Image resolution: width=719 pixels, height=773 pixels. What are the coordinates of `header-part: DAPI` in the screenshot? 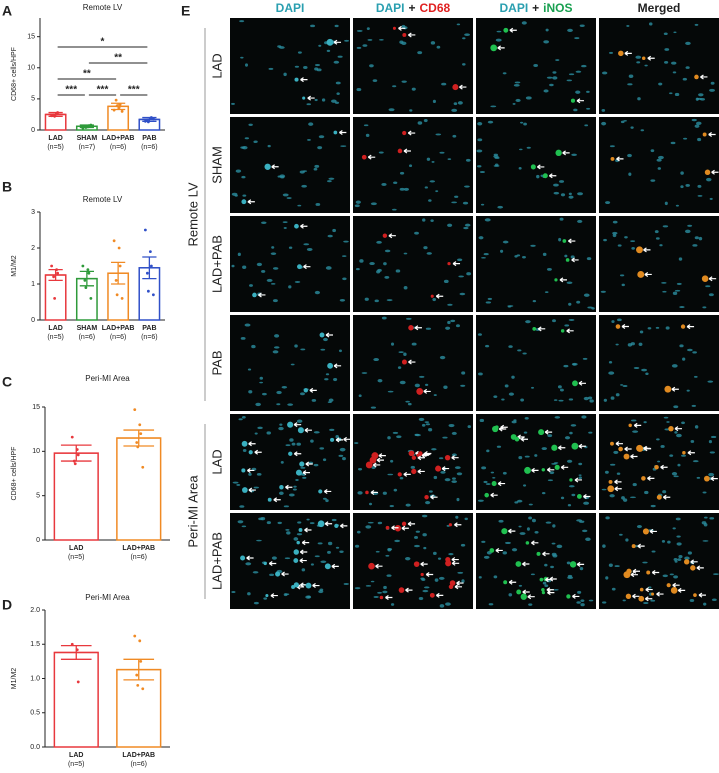 It's located at (290, 8).